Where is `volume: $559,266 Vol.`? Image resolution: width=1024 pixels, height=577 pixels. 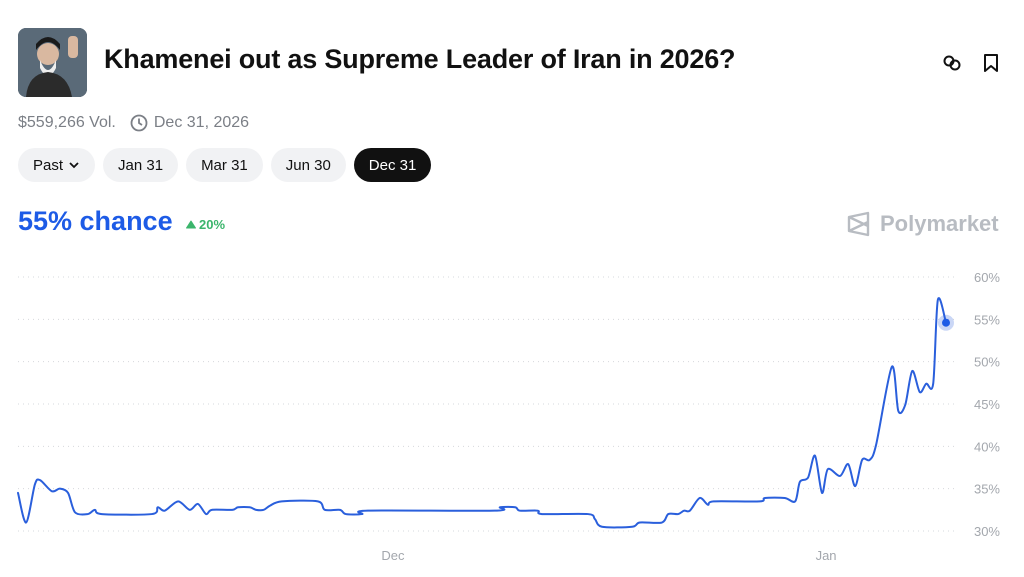
volume: $559,266 Vol. is located at coordinates (67, 122).